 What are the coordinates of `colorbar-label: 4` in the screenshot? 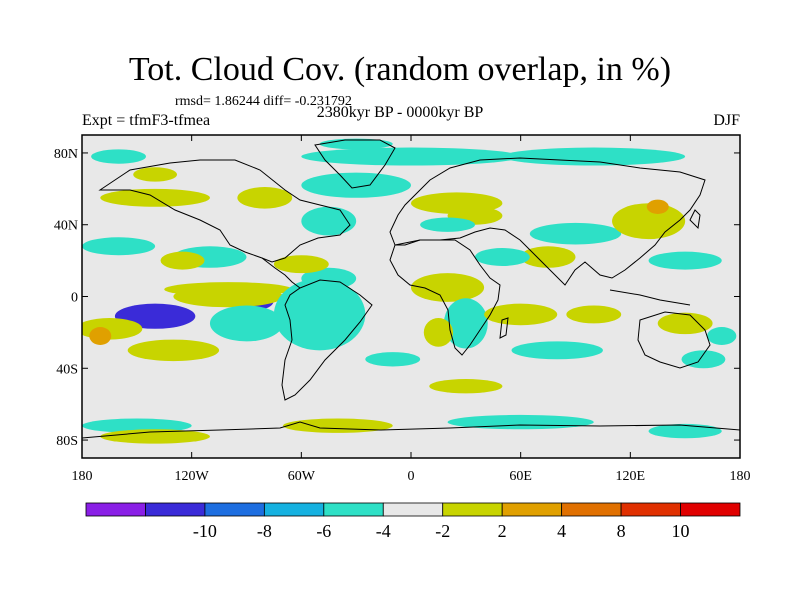 It's located at (561, 531).